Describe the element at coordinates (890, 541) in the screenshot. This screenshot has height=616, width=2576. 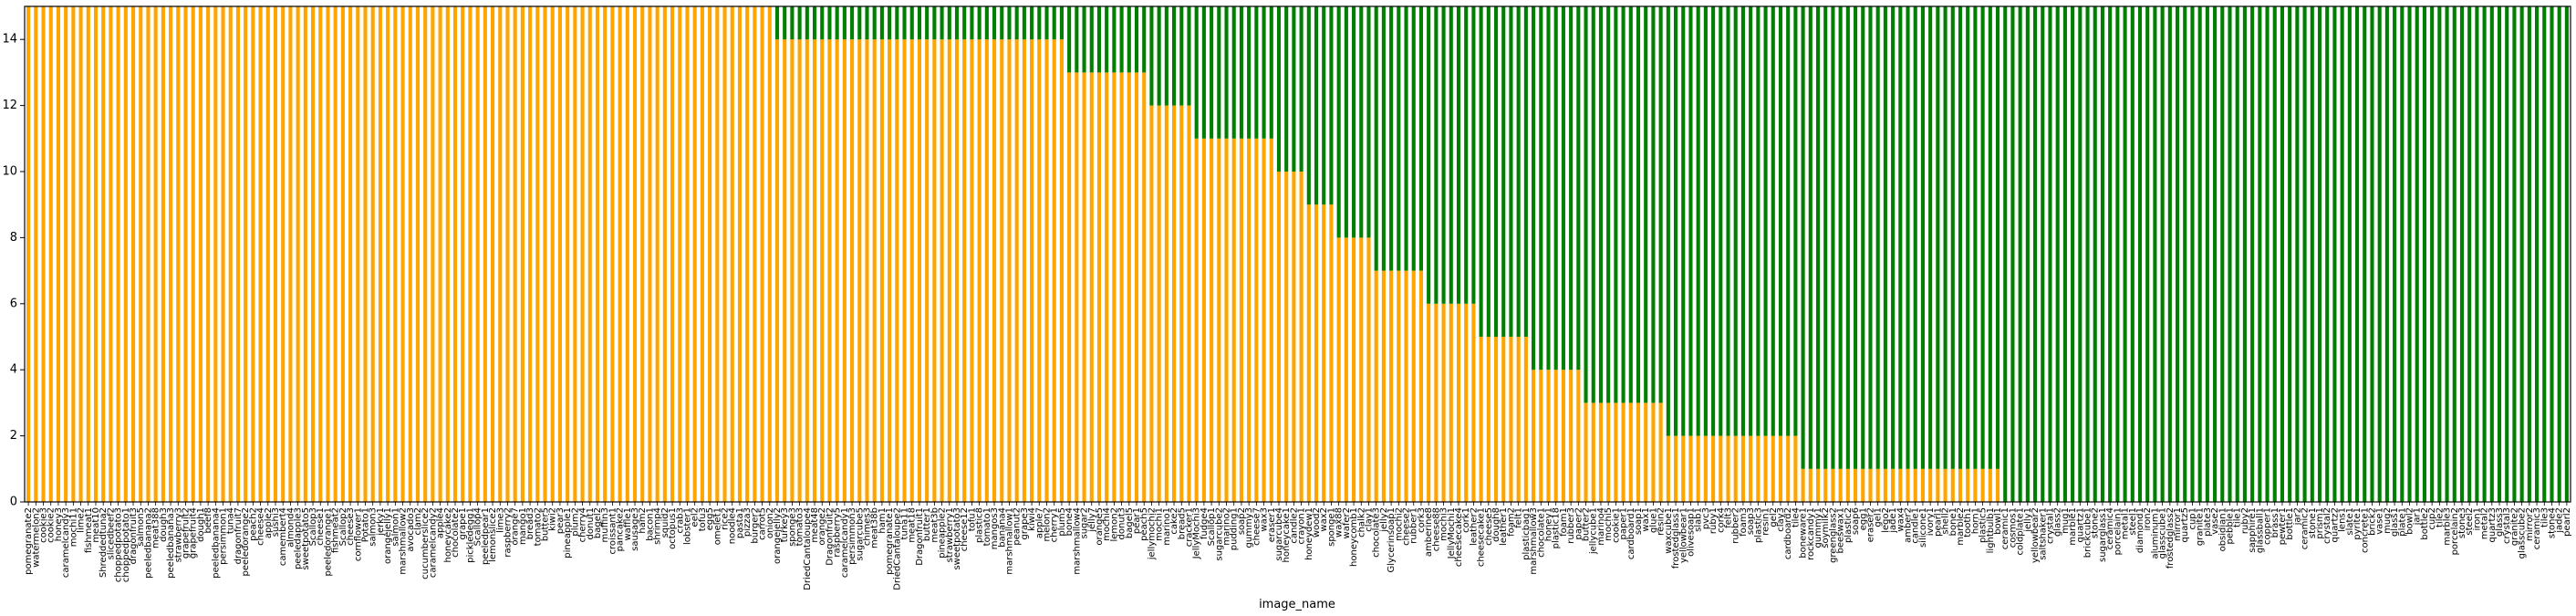
I see `x-tick-label: pomegranate1` at that location.